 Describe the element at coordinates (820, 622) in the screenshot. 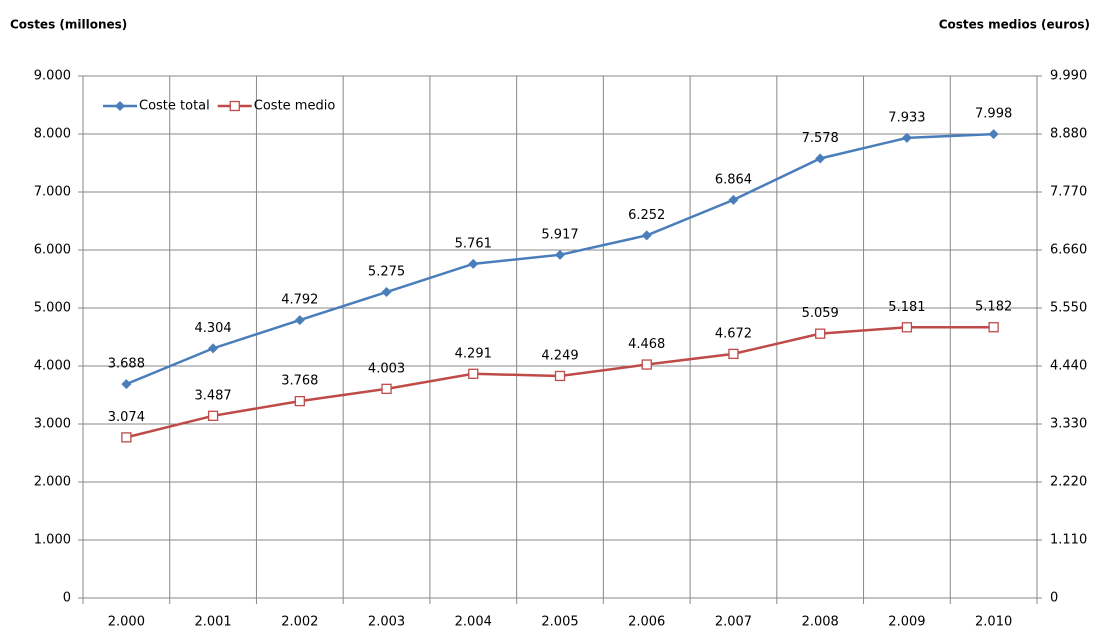

I see `x-tick-label: 2.008` at that location.